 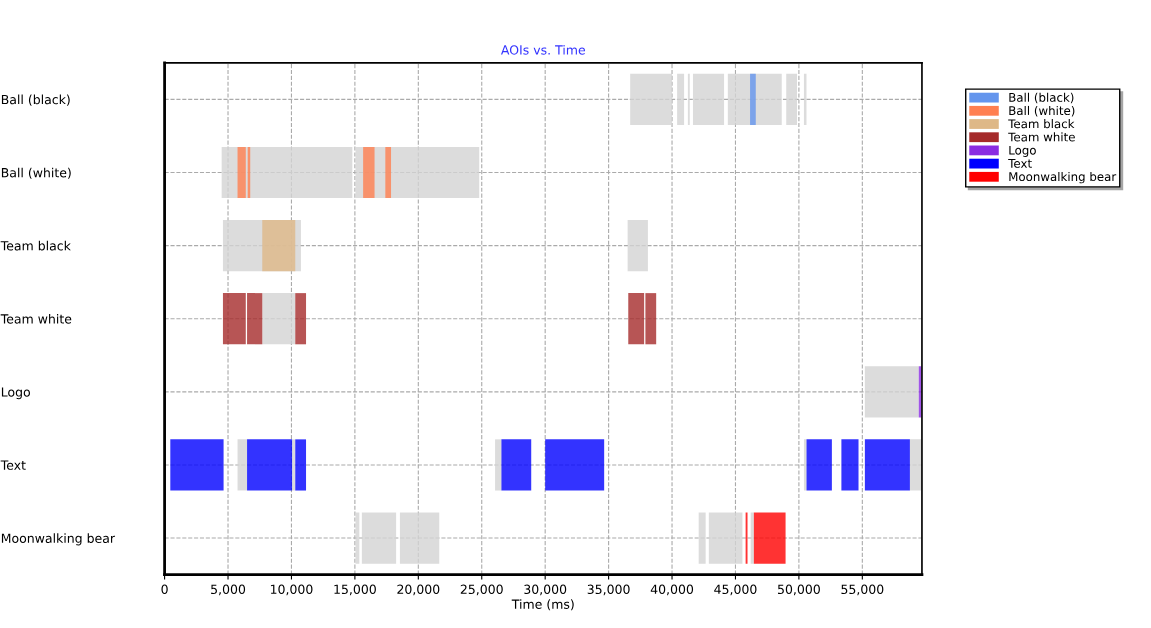 I want to click on x-tick-label: 10,000, so click(x=291, y=590).